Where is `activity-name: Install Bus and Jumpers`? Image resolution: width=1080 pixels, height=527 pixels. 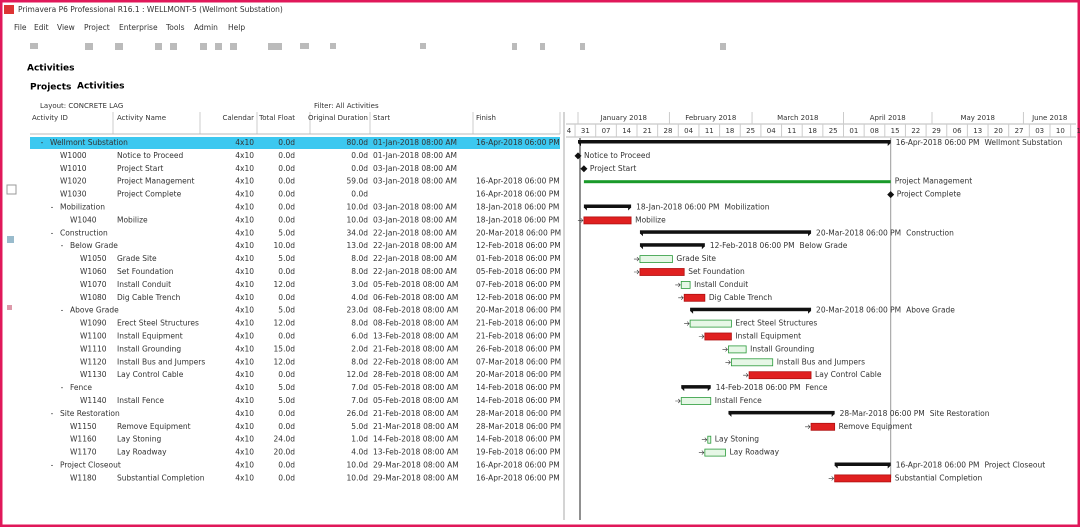 activity-name: Install Bus and Jumpers is located at coordinates (161, 361).